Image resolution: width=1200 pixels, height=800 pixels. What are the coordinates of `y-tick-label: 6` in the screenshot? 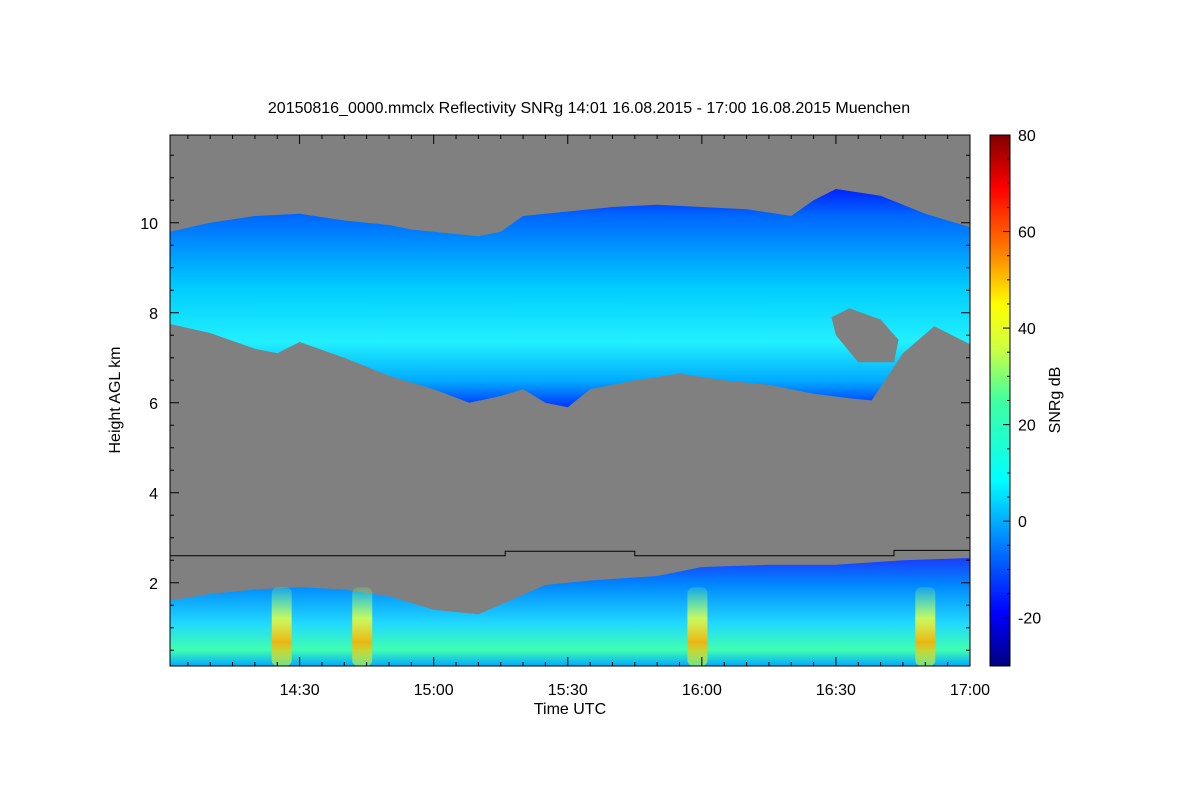 It's located at (153, 404).